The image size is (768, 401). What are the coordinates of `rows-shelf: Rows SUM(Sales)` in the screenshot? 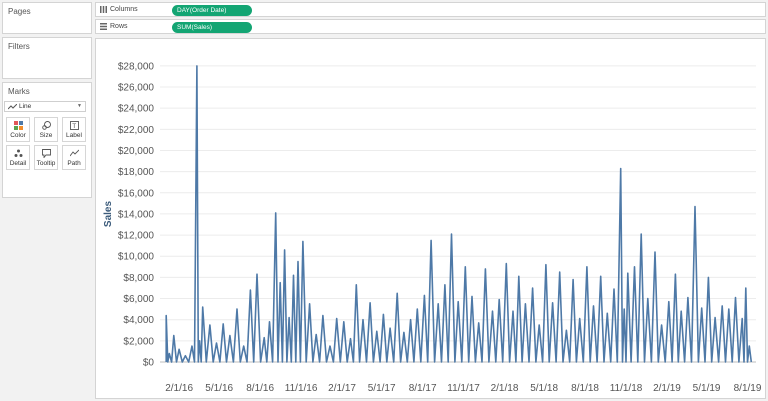 It's located at (430, 26).